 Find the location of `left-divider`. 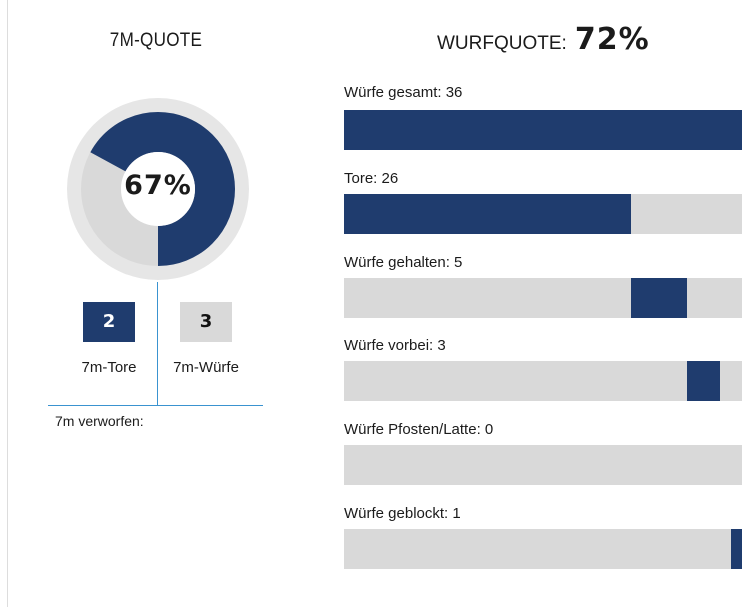

left-divider is located at coordinates (7, 303).